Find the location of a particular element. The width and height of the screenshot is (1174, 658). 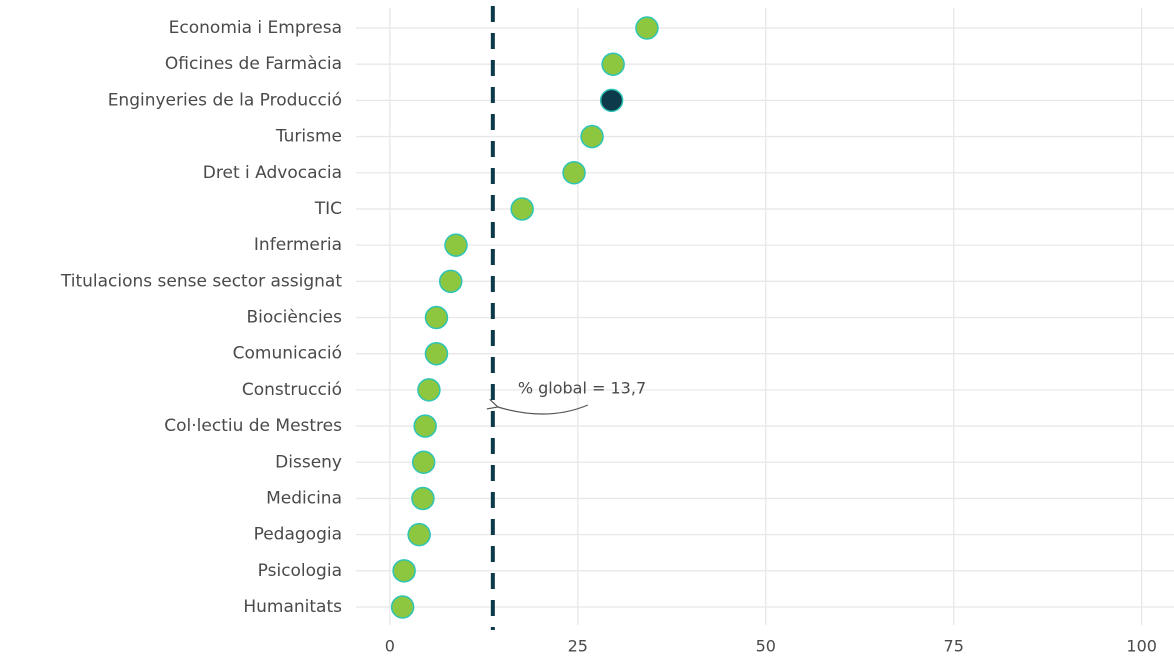

y-tick-label: Disseny is located at coordinates (308, 462).